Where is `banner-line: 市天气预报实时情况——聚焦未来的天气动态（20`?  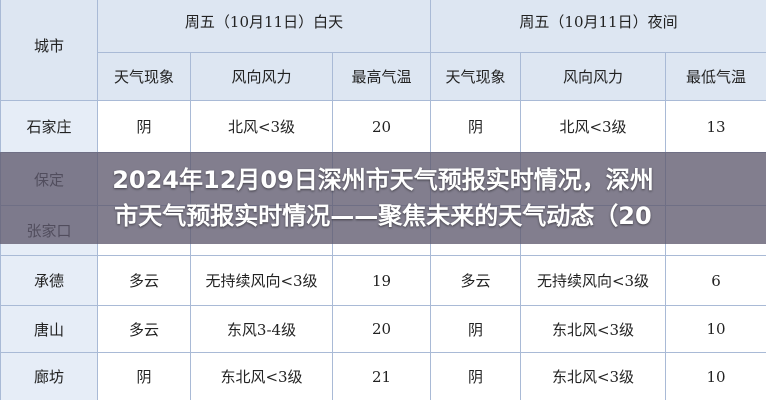 banner-line: 市天气预报实时情况——聚焦未来的天气动态（20 is located at coordinates (383, 216).